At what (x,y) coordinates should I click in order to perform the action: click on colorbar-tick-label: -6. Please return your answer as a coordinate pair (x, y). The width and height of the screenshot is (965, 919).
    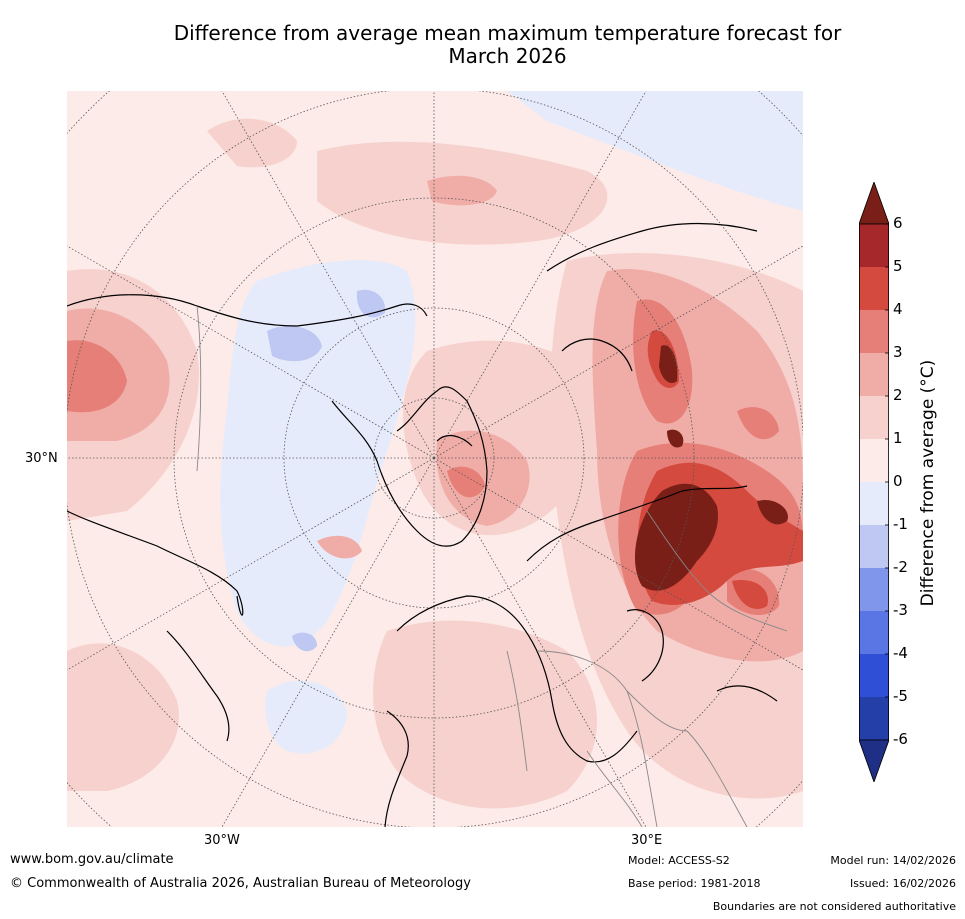
    Looking at the image, I should click on (900, 739).